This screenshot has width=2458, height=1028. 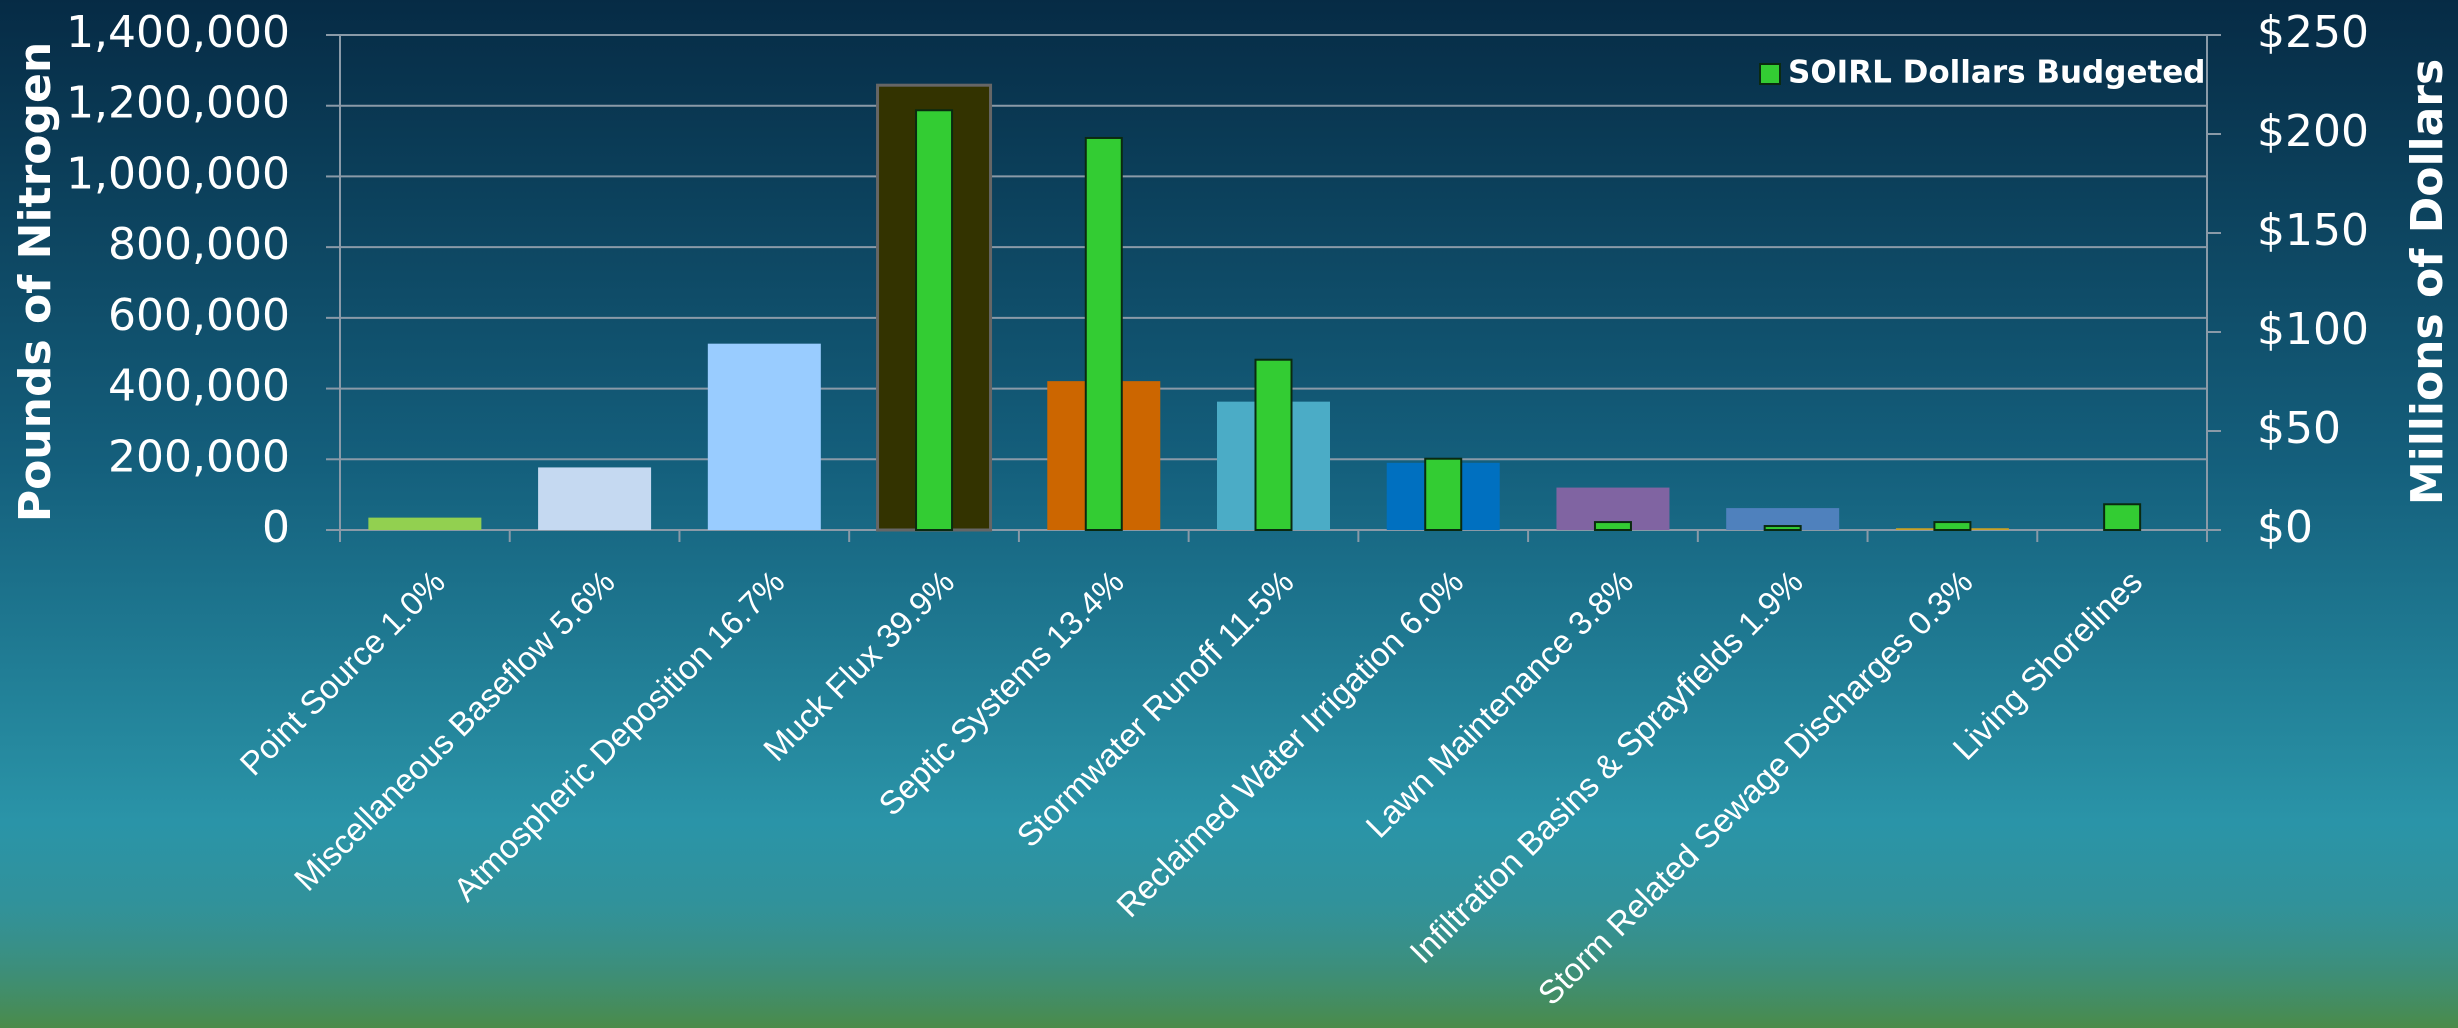 What do you see at coordinates (2313, 329) in the screenshot?
I see `y2-tick-label: $100` at bounding box center [2313, 329].